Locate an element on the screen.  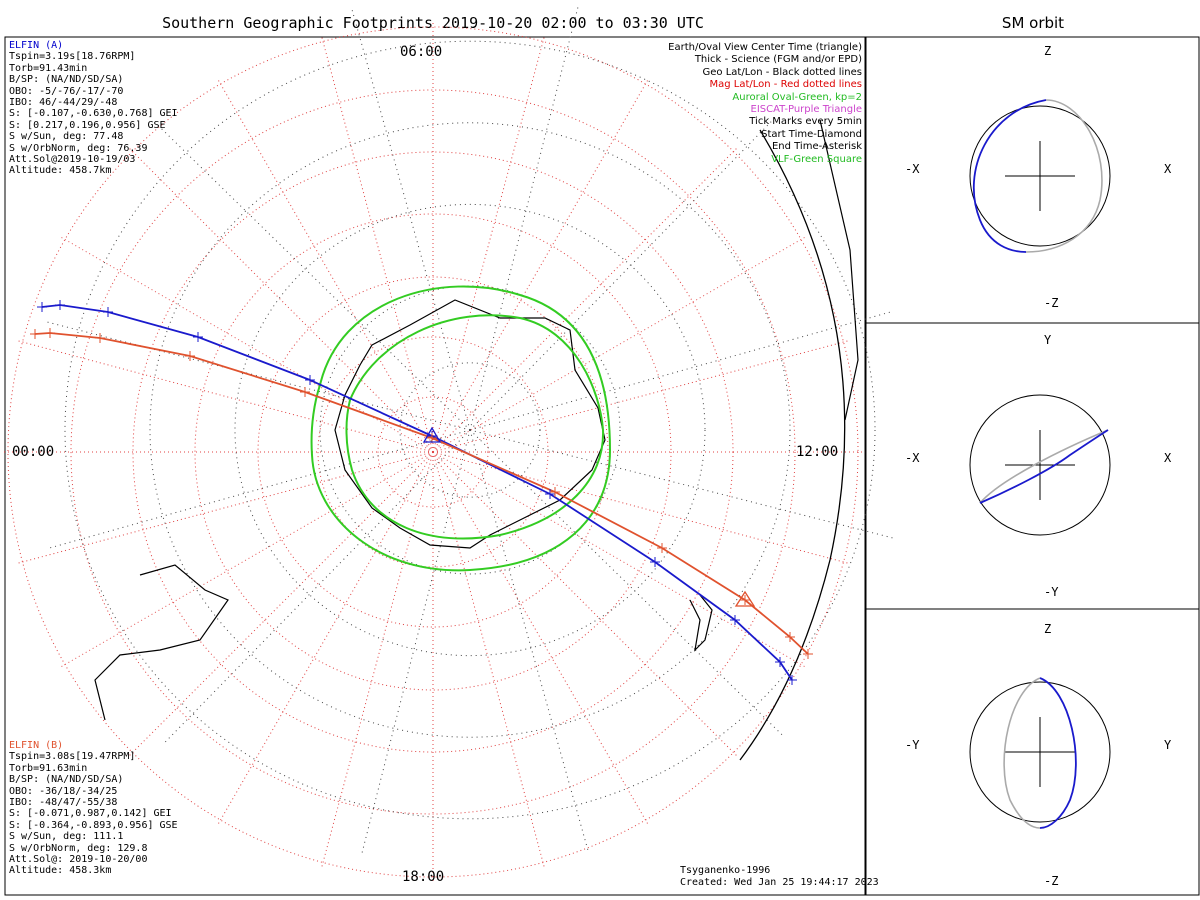
elfin-b-line: S: [-0.071,0.987,0.142] GEI is located at coordinates (90, 814).